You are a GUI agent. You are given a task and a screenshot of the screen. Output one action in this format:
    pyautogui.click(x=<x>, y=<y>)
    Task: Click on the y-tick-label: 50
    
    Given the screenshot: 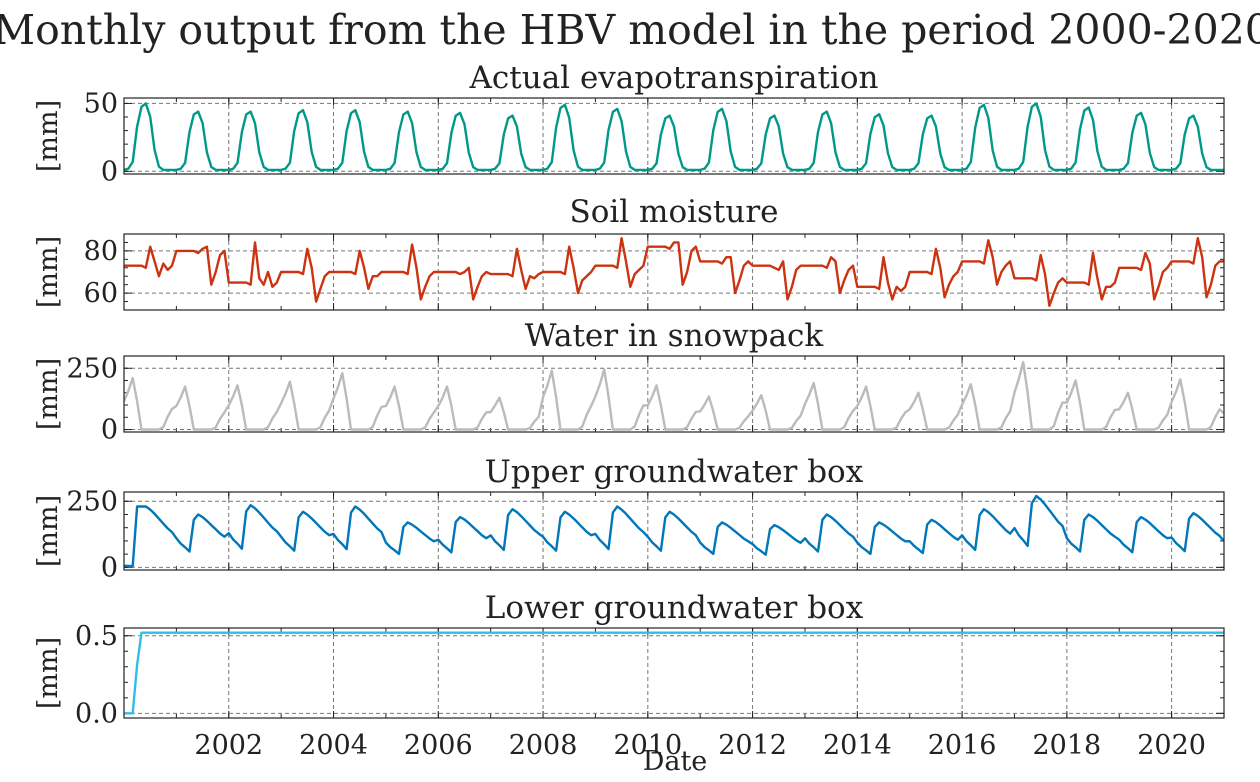 What is the action you would take?
    pyautogui.click(x=101, y=103)
    